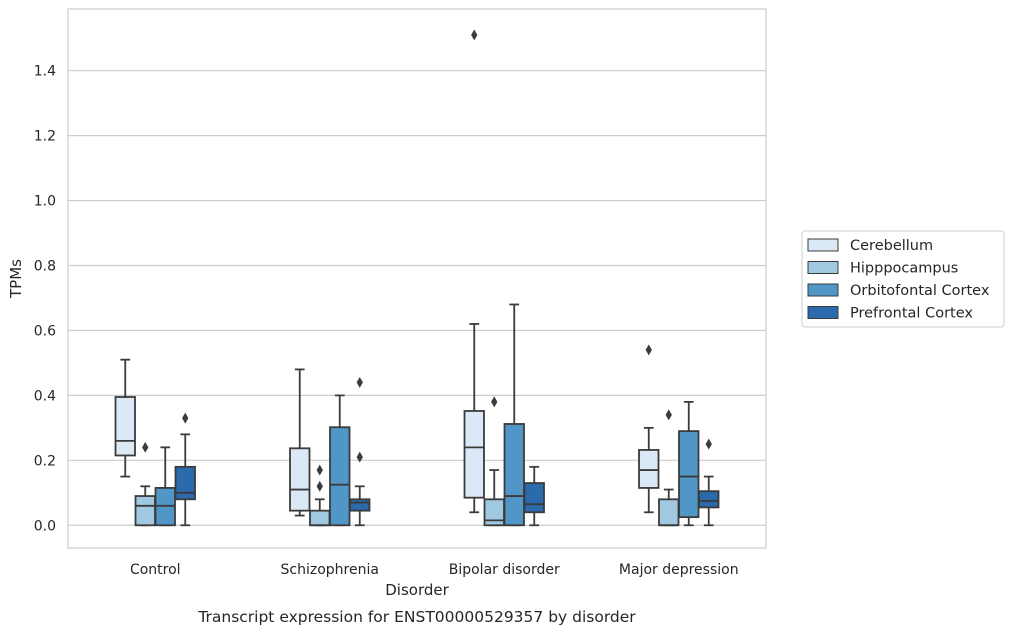 The height and width of the screenshot is (634, 1014). I want to click on x-axis-title: Disorder, so click(417, 590).